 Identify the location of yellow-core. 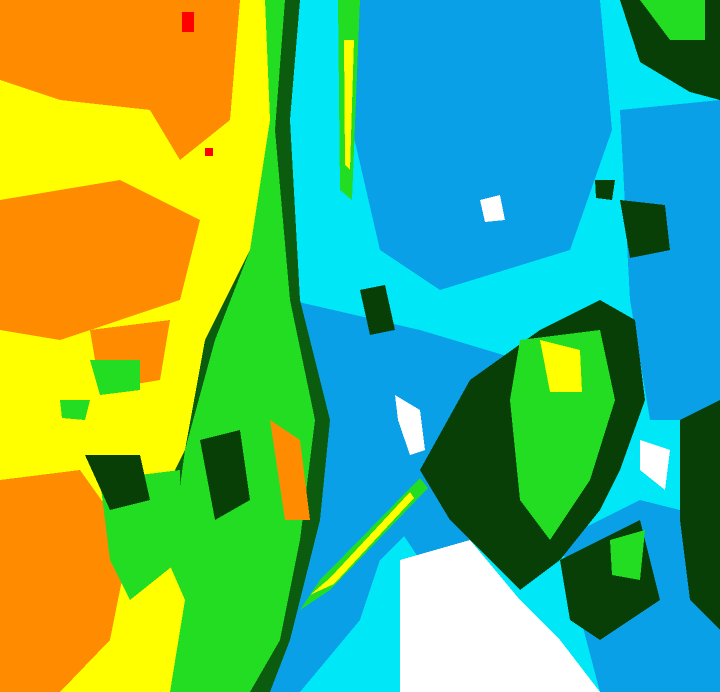
(561, 366).